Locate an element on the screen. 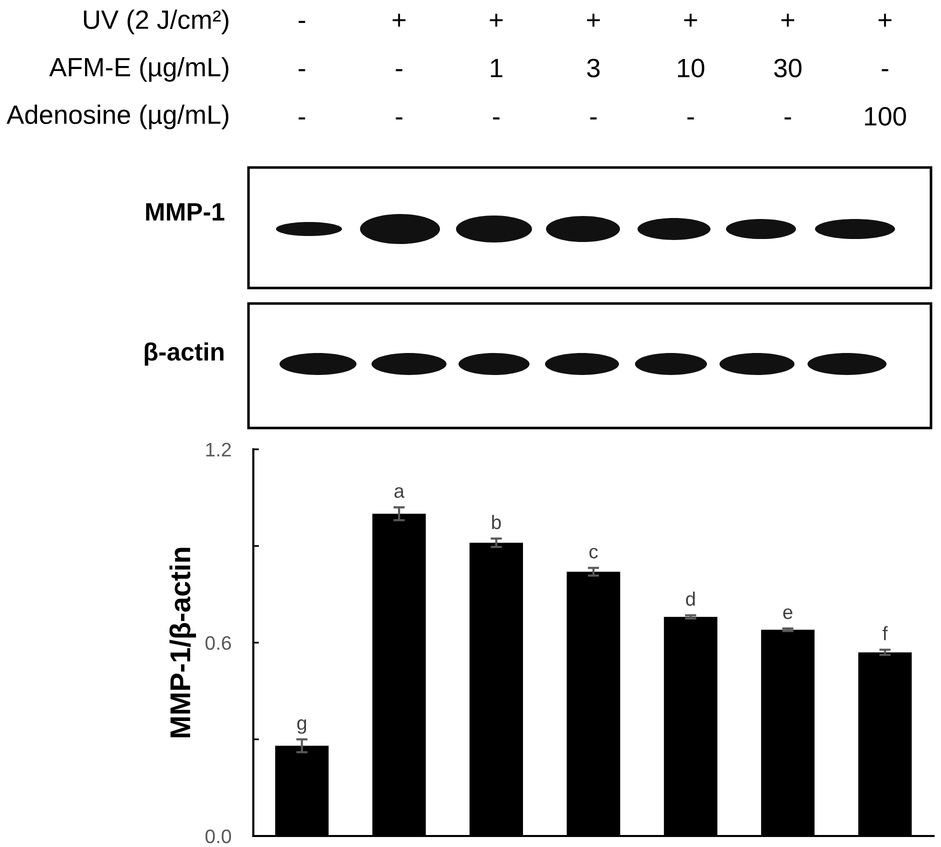 The height and width of the screenshot is (847, 941). category-label: - - - is located at coordinates (302, 70).